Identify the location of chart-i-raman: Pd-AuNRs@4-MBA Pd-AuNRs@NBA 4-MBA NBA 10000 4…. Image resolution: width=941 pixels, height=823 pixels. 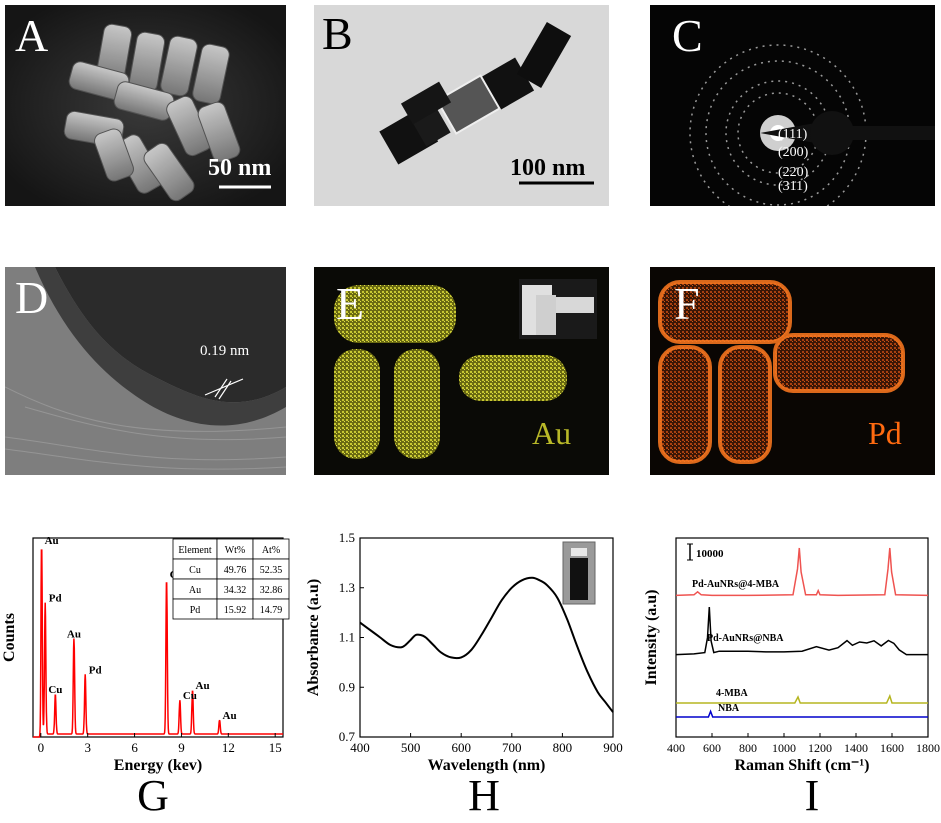
(785, 655).